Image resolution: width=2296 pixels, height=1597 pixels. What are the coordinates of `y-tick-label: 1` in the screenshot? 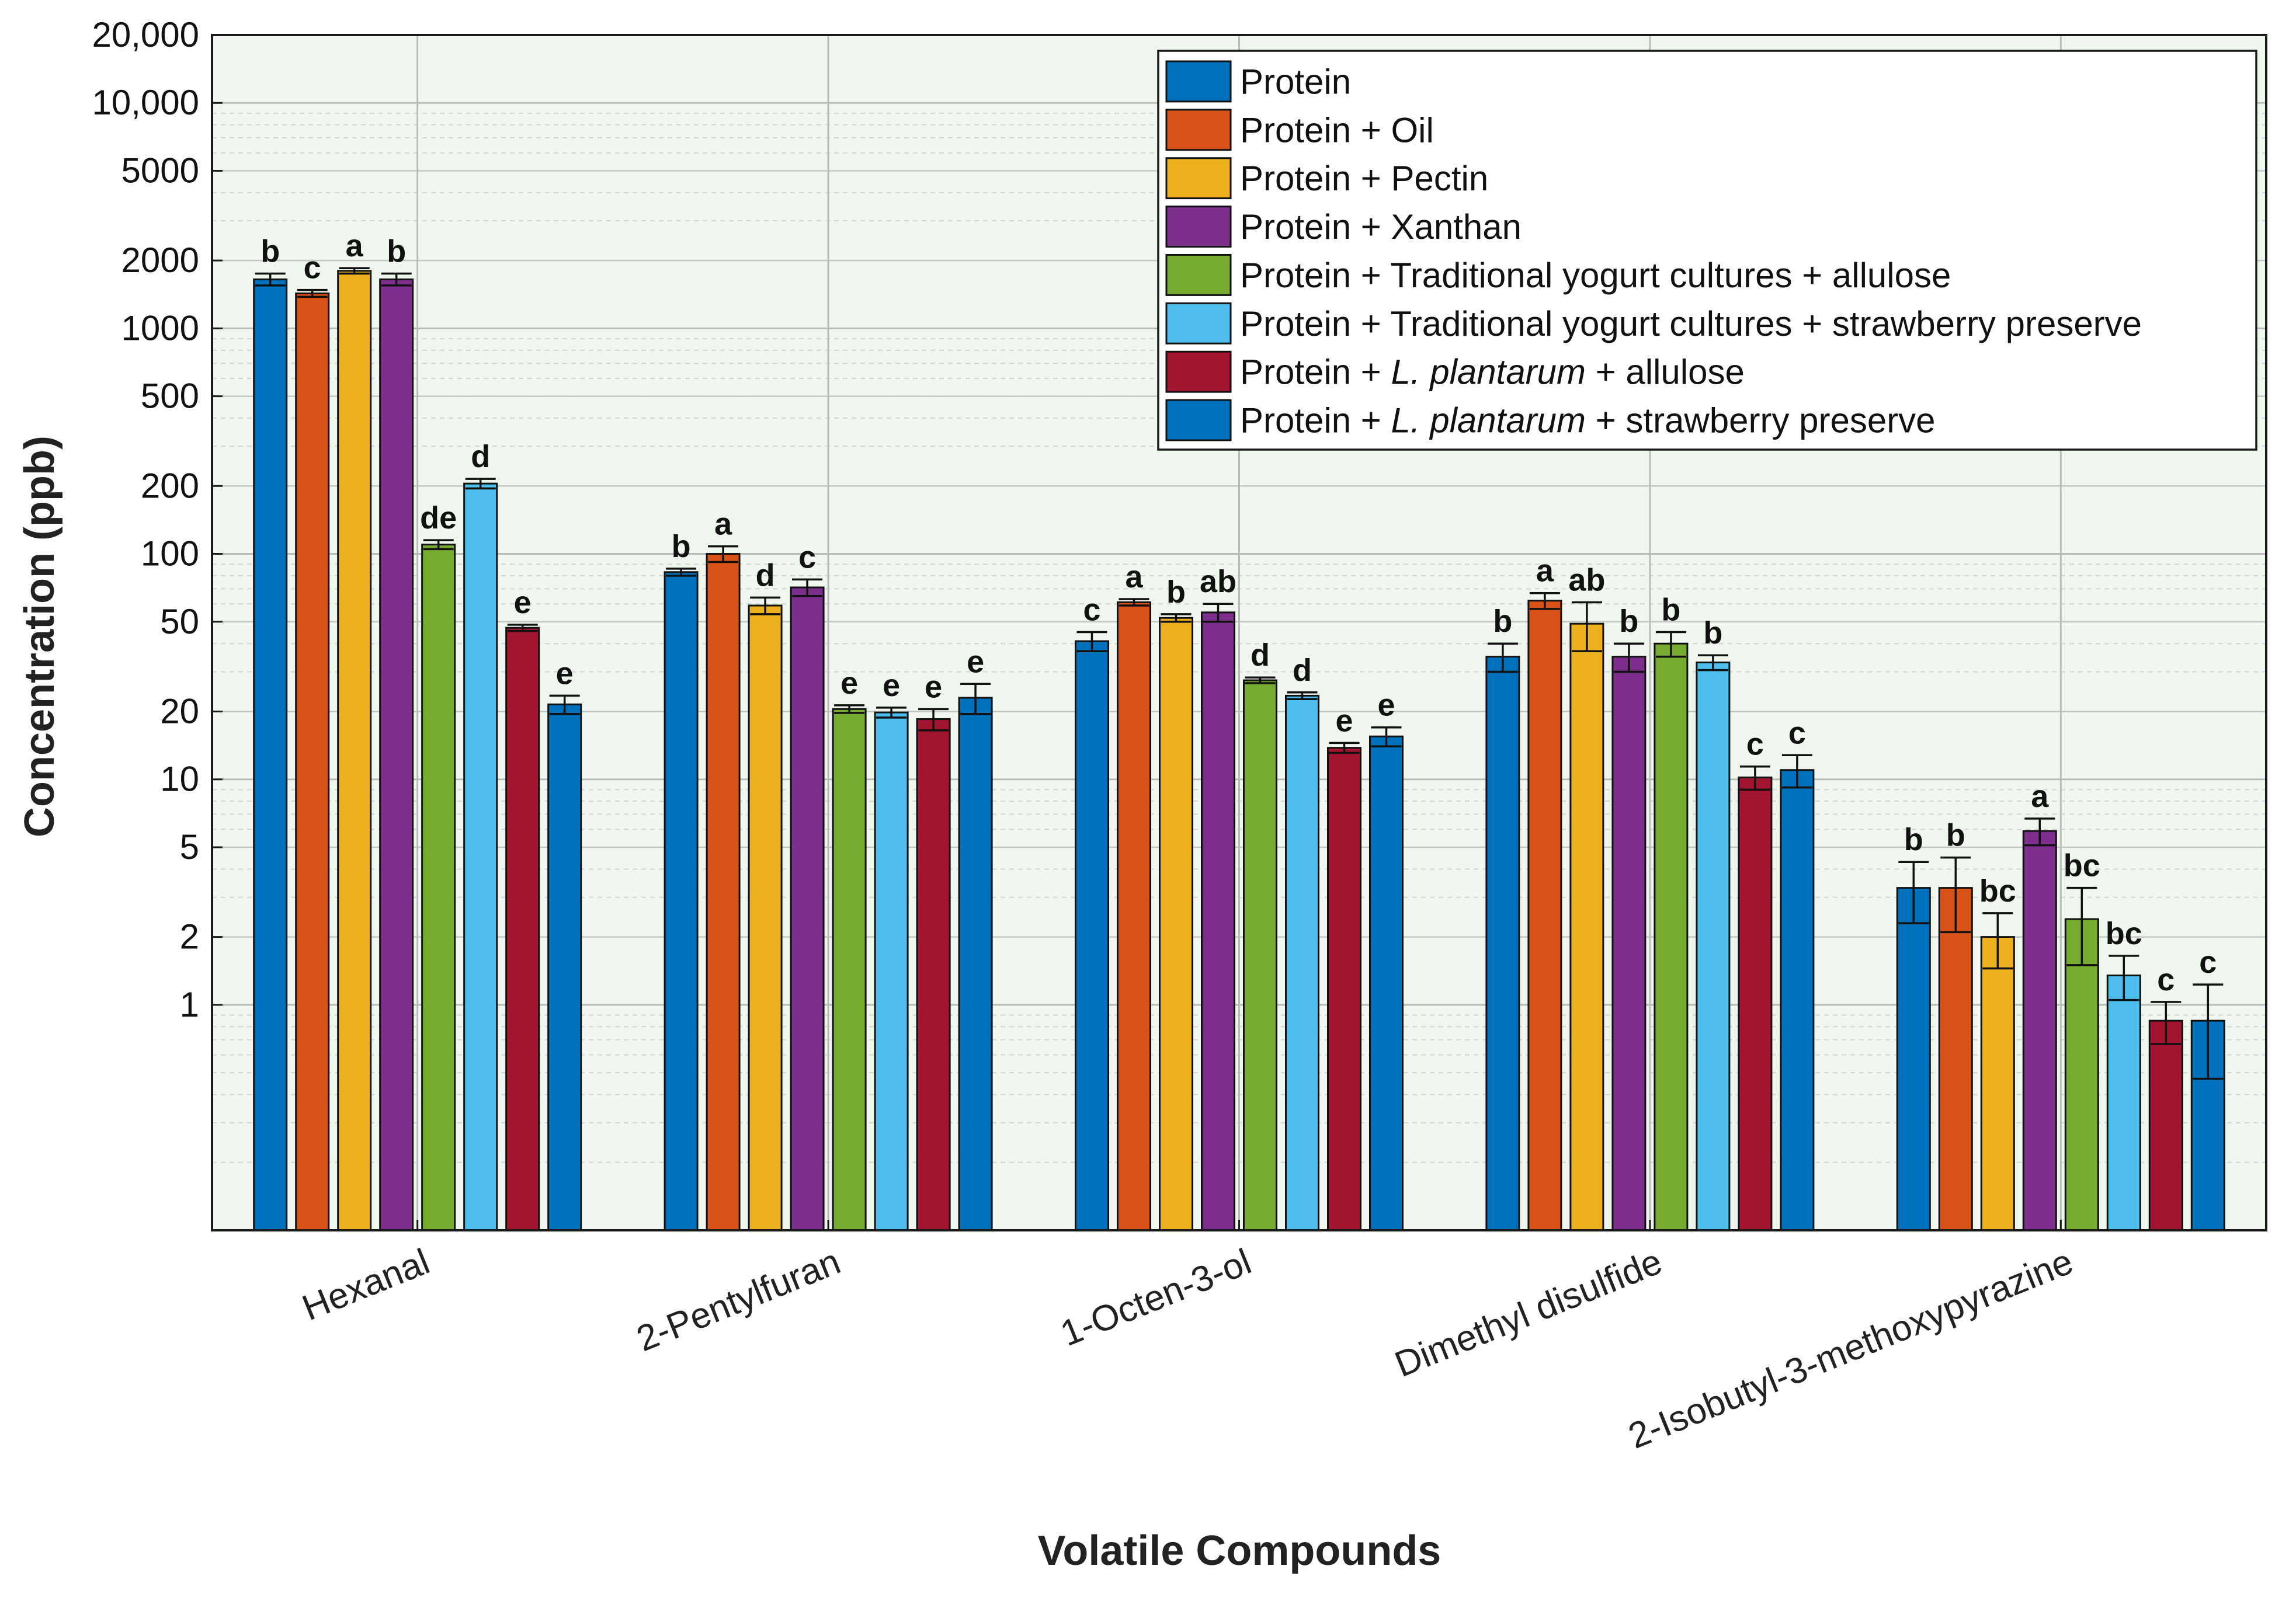 It's located at (189, 1004).